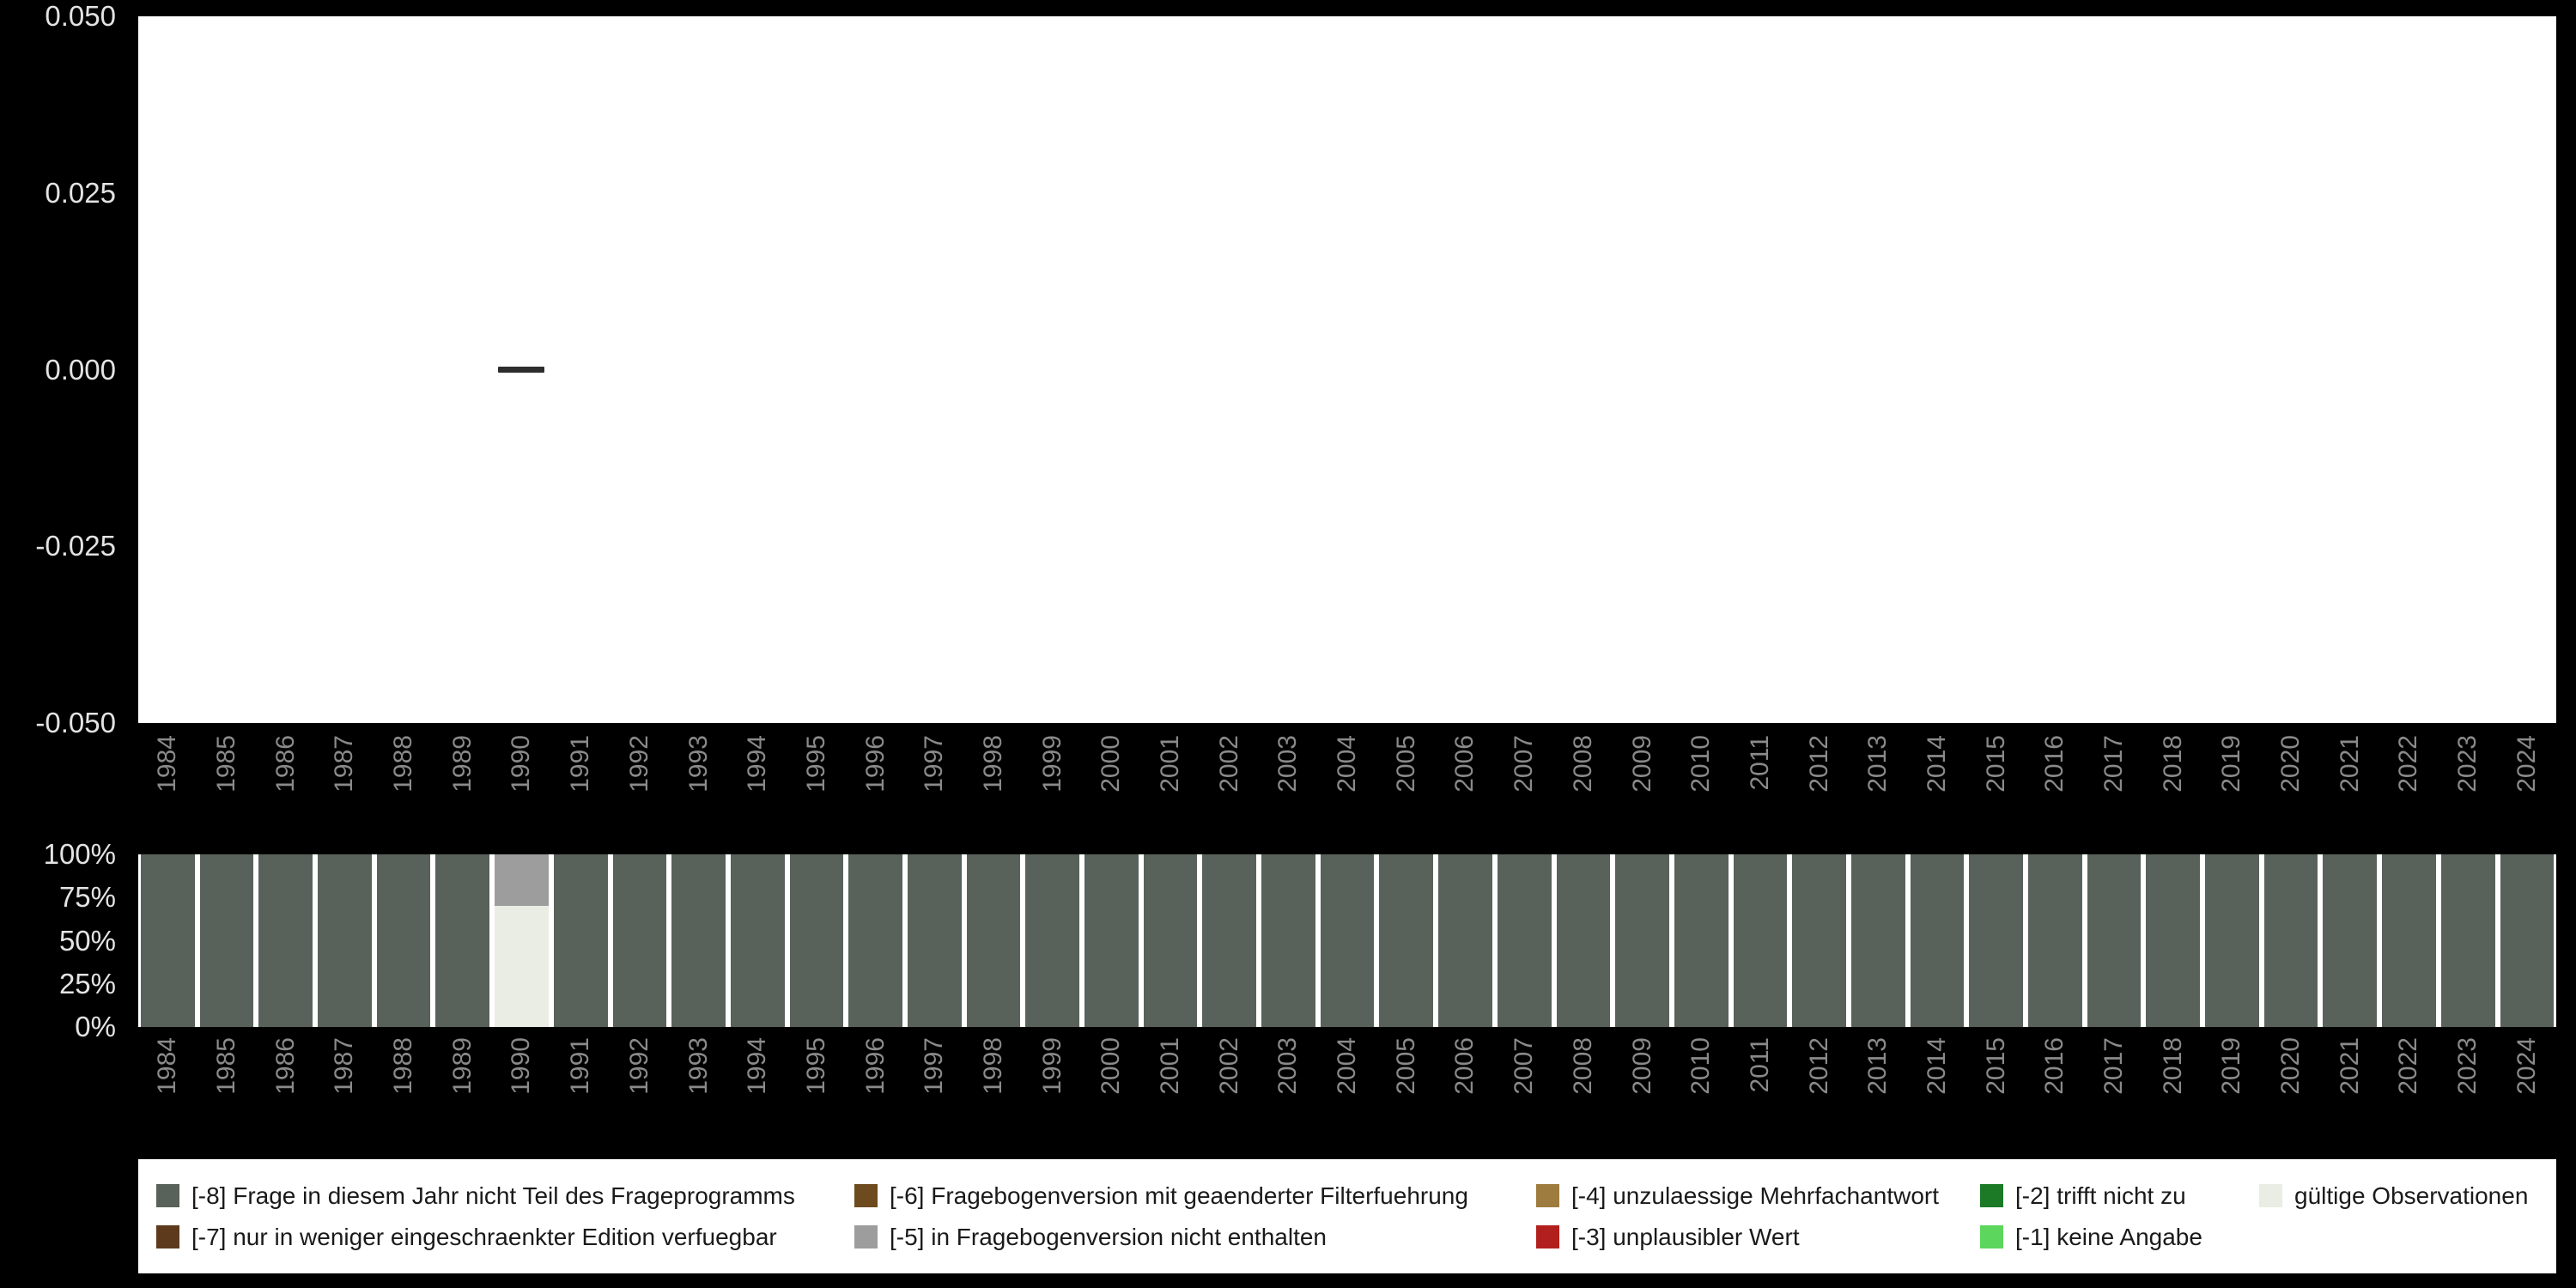 This screenshot has width=2576, height=1288. I want to click on x-tick: 1997, so click(935, 786).